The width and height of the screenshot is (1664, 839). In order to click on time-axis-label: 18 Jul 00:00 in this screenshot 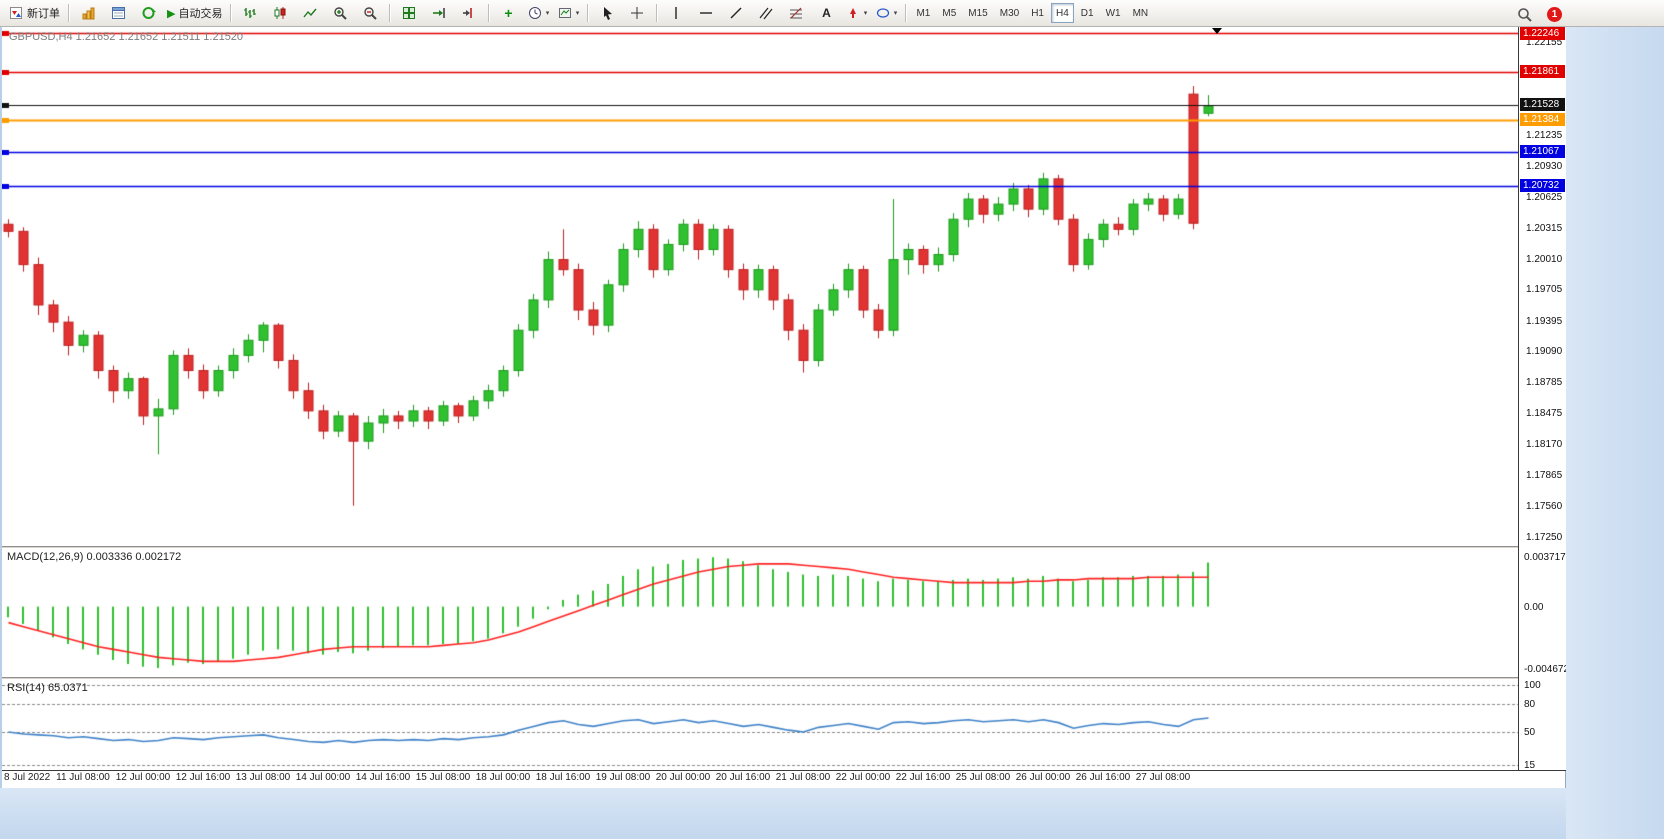, I will do `click(503, 777)`.